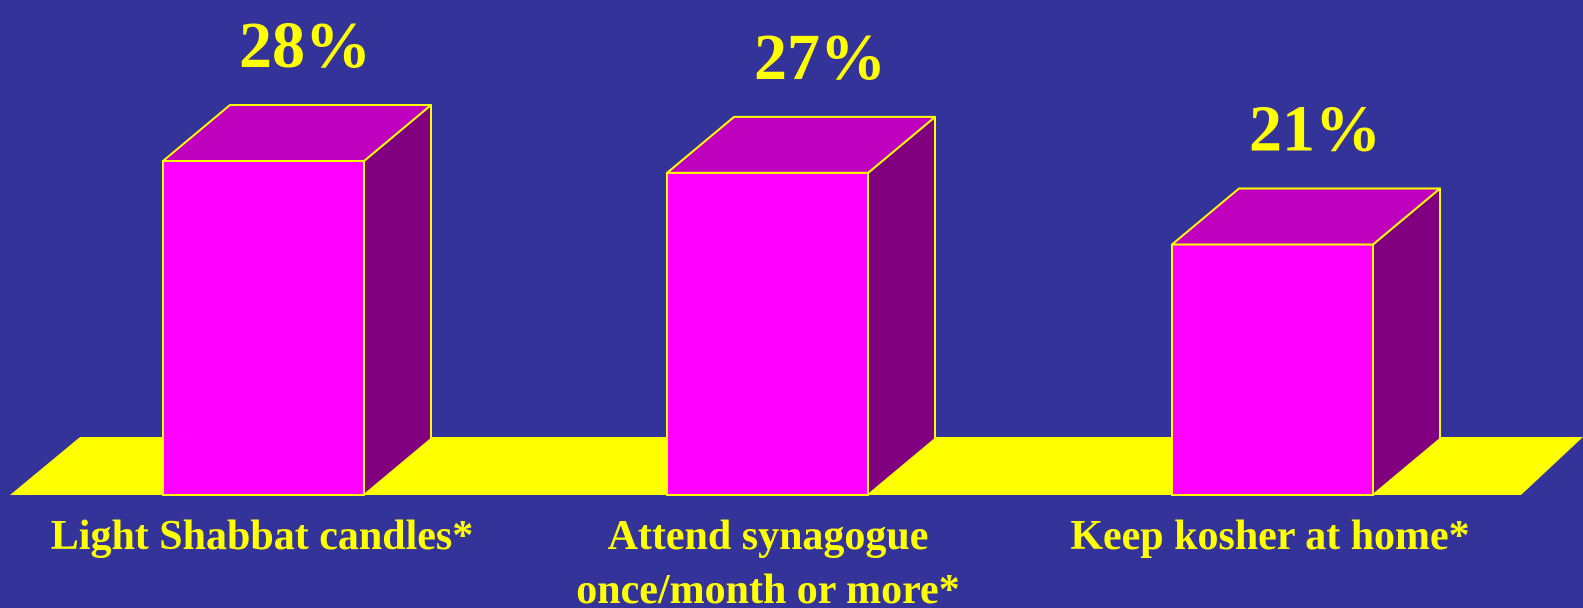  What do you see at coordinates (820, 57) in the screenshot?
I see `value-label-2: 27%` at bounding box center [820, 57].